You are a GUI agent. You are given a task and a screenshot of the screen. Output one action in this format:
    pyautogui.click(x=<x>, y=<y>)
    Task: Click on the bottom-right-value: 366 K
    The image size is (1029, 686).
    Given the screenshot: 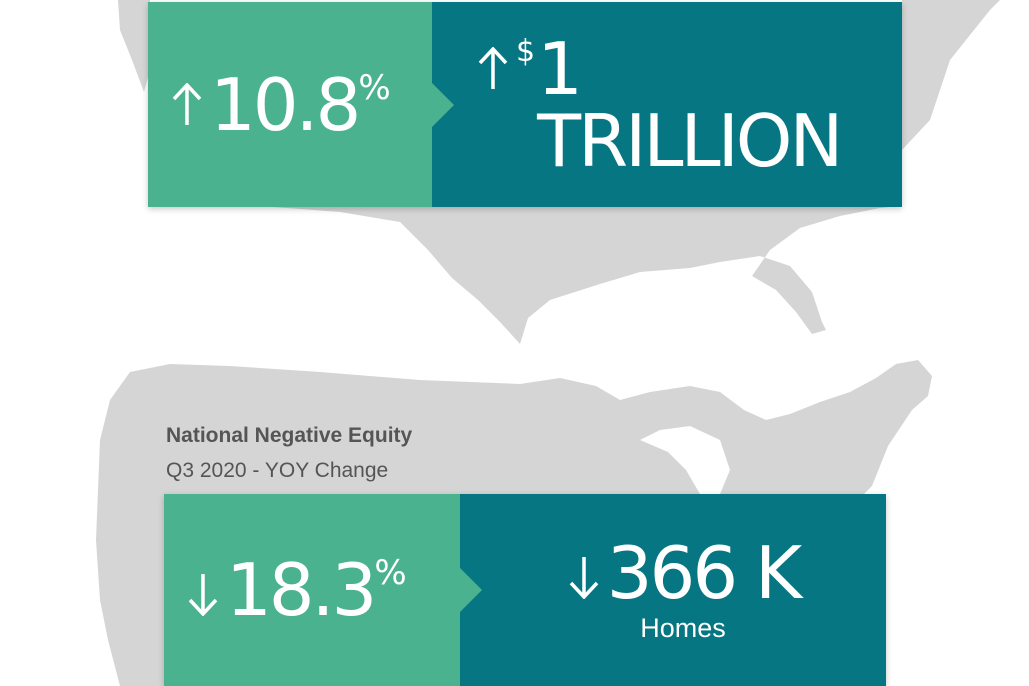 What is the action you would take?
    pyautogui.click(x=704, y=572)
    